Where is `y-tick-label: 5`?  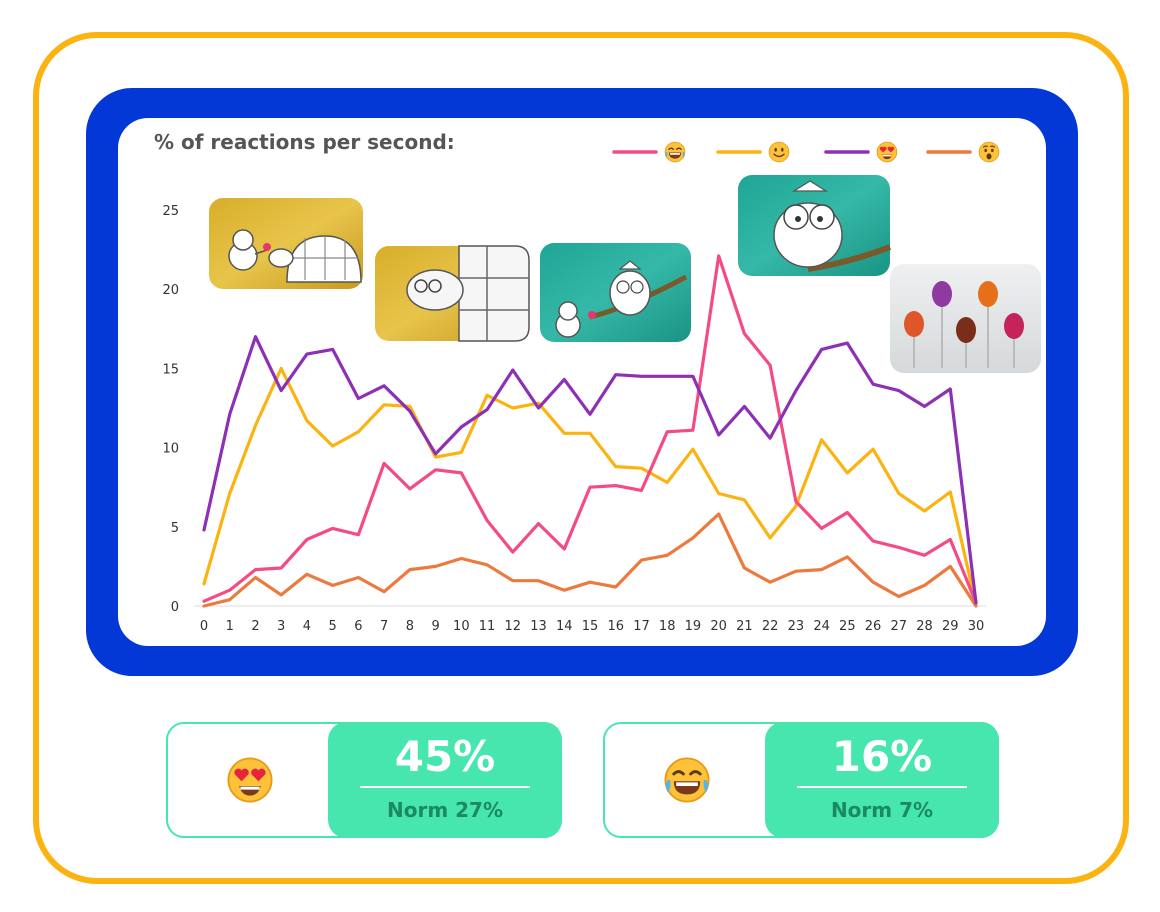
y-tick-label: 5 is located at coordinates (175, 528).